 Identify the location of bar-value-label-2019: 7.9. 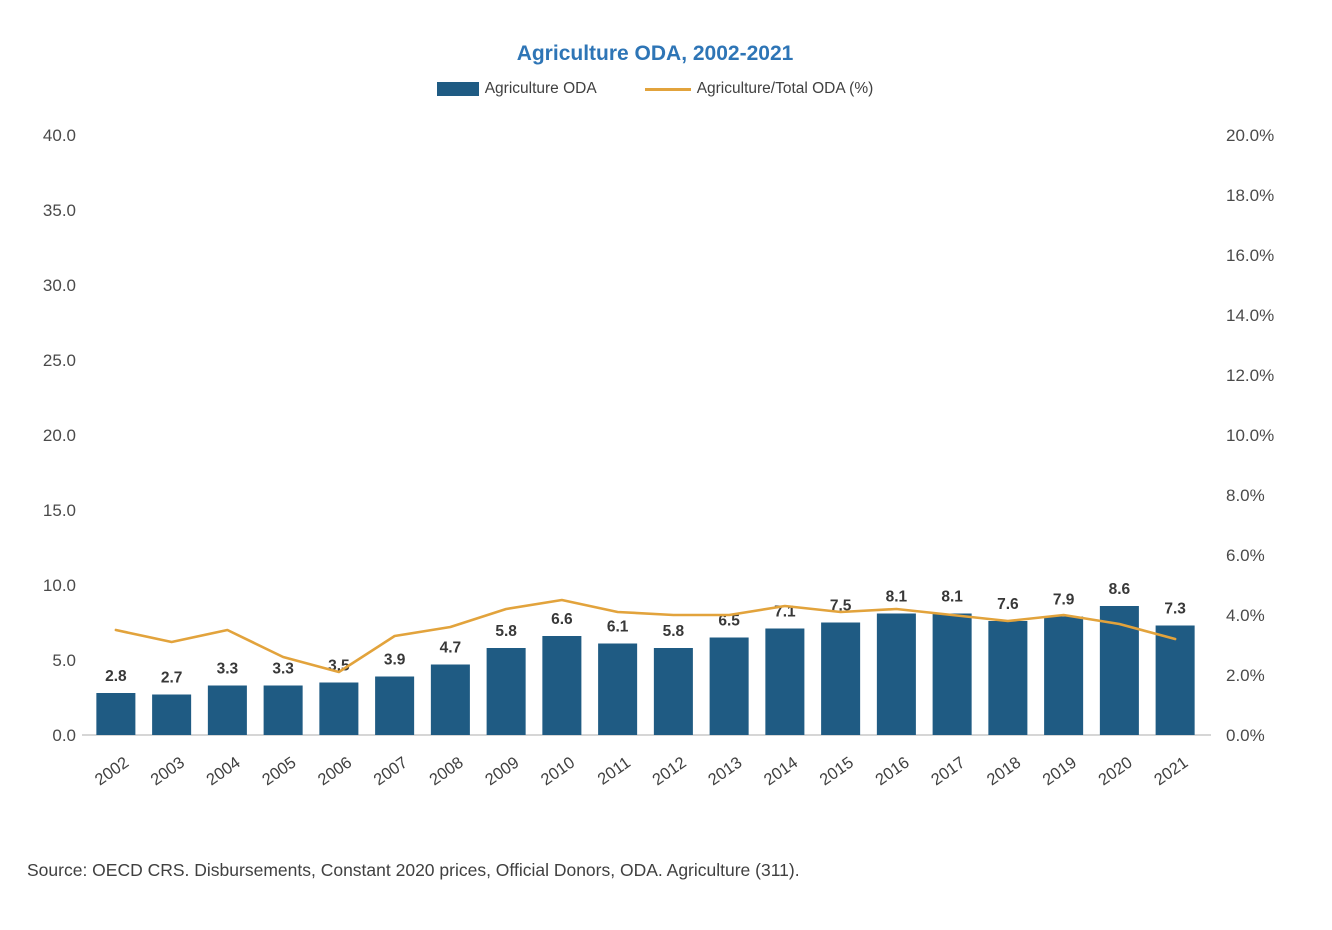
(1064, 600).